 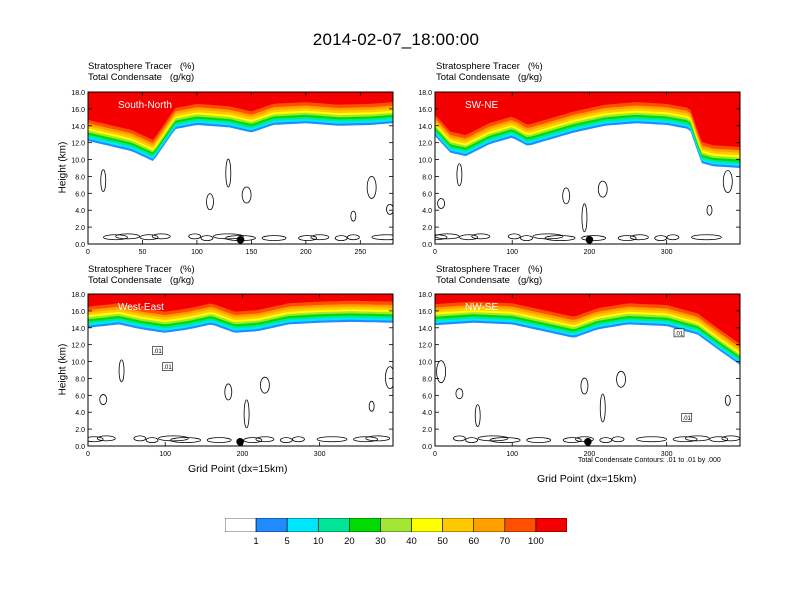 I want to click on x-tick-label: 0, so click(x=88, y=454).